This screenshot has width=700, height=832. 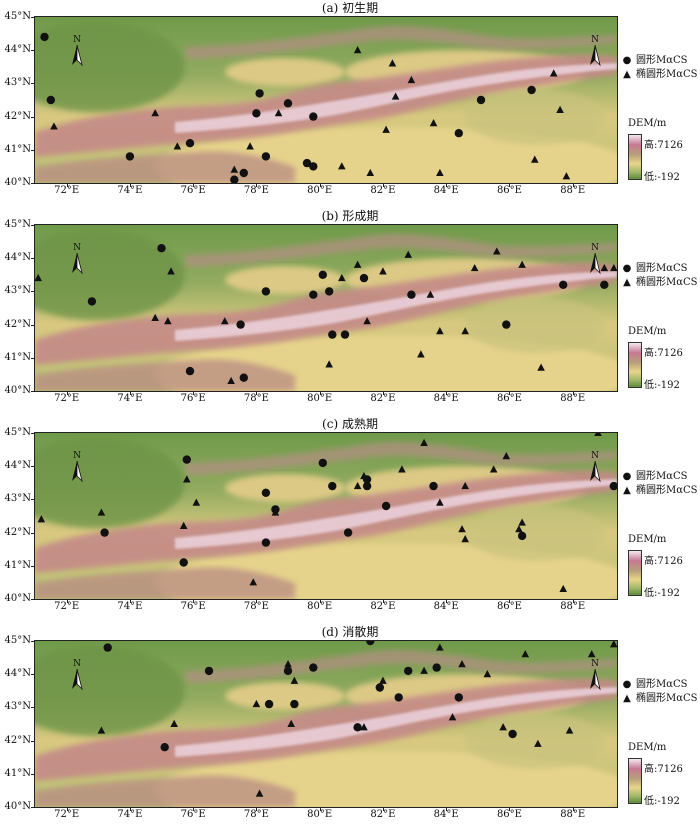 I want to click on x-tick-label: 88°E, so click(x=573, y=606).